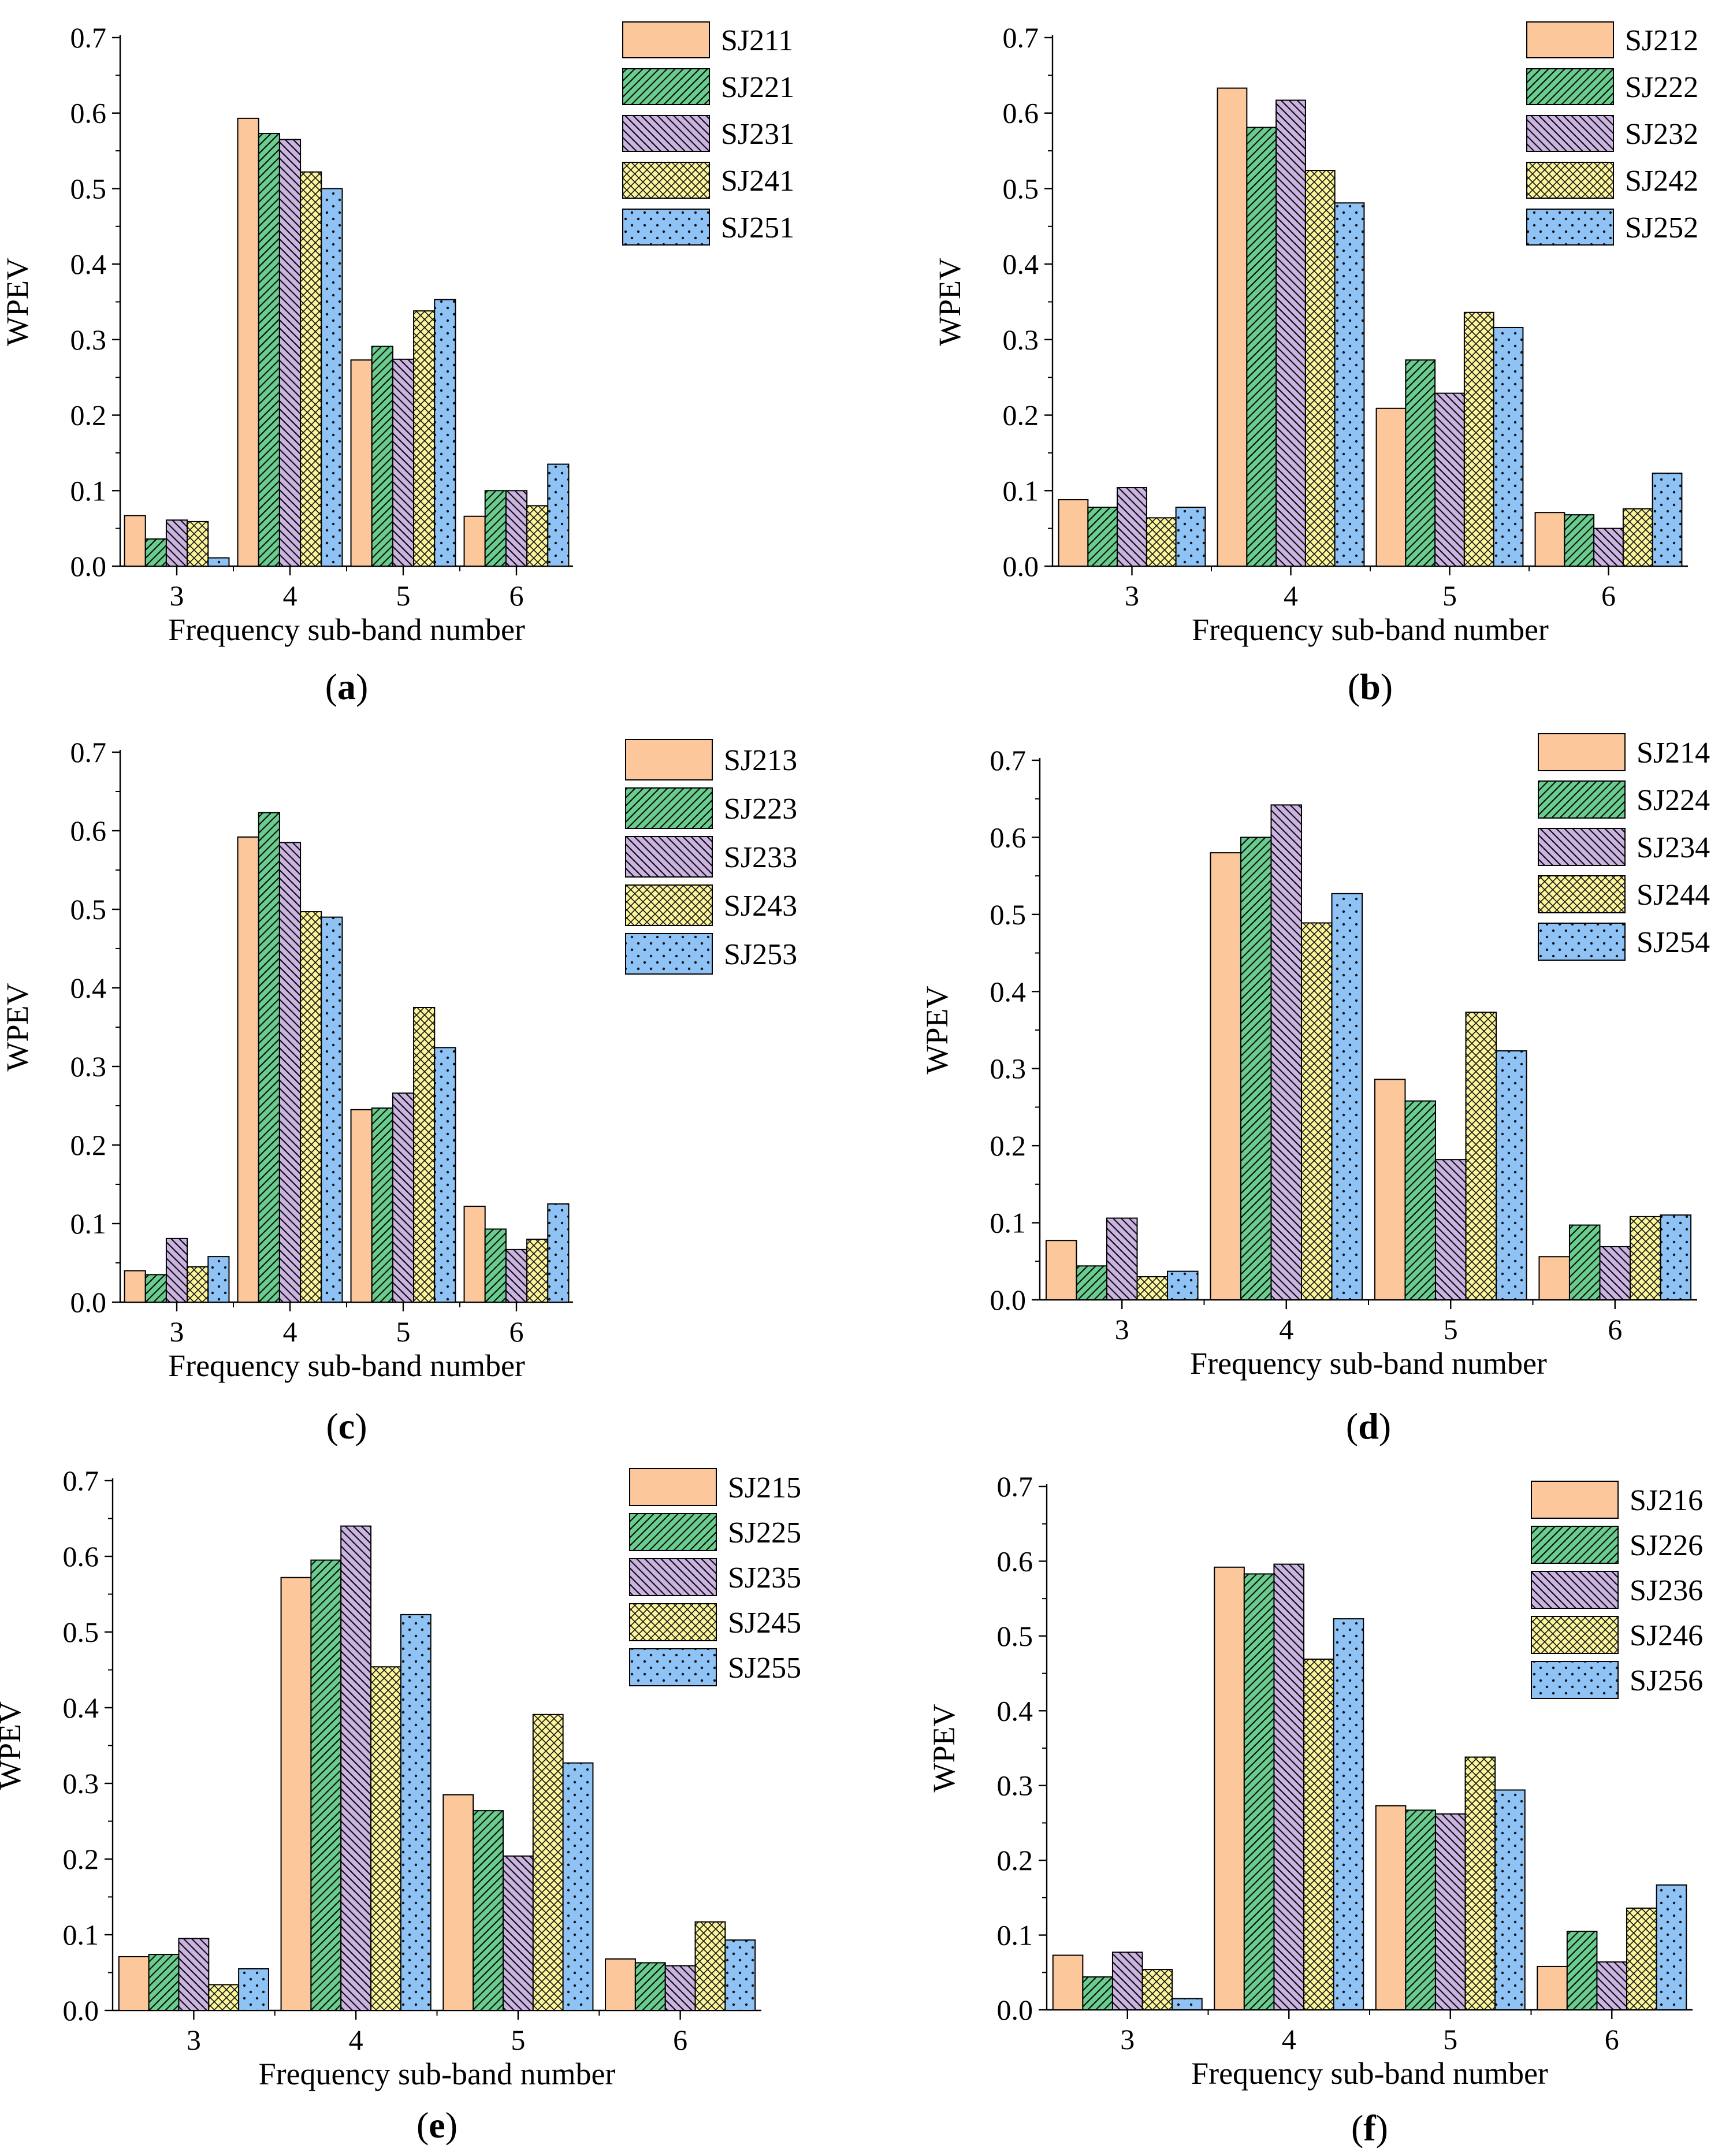 The height and width of the screenshot is (2156, 1733). Describe the element at coordinates (1021, 415) in the screenshot. I see `y-tick-label: 0.2` at that location.